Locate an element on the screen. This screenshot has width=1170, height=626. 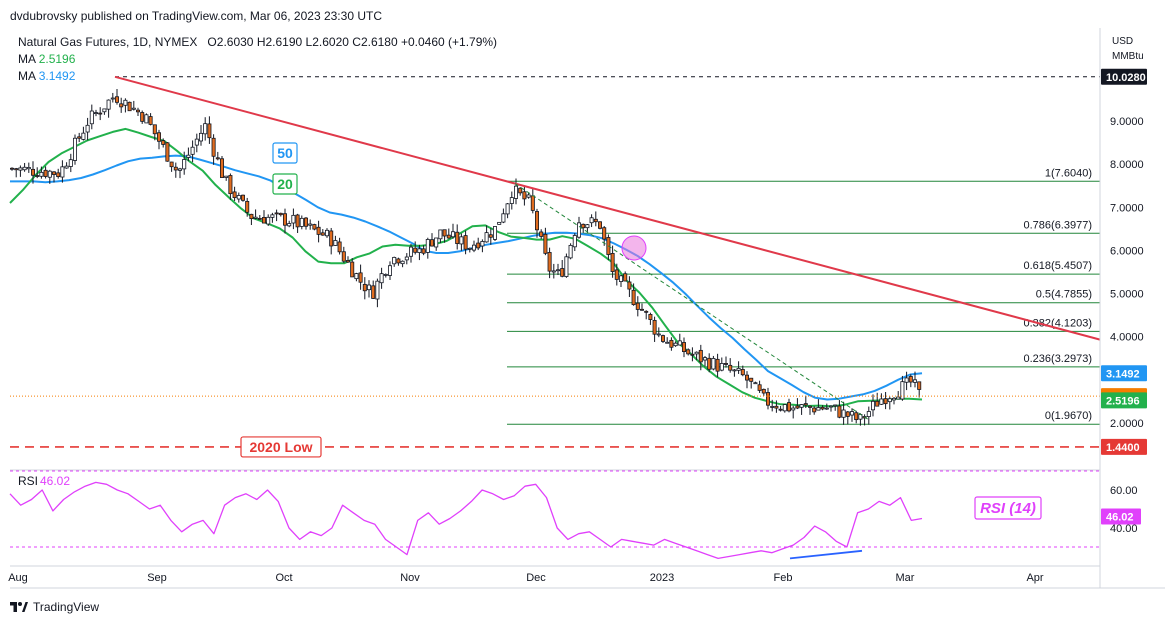
y-tick-label: 7.0000 is located at coordinates (1127, 208).